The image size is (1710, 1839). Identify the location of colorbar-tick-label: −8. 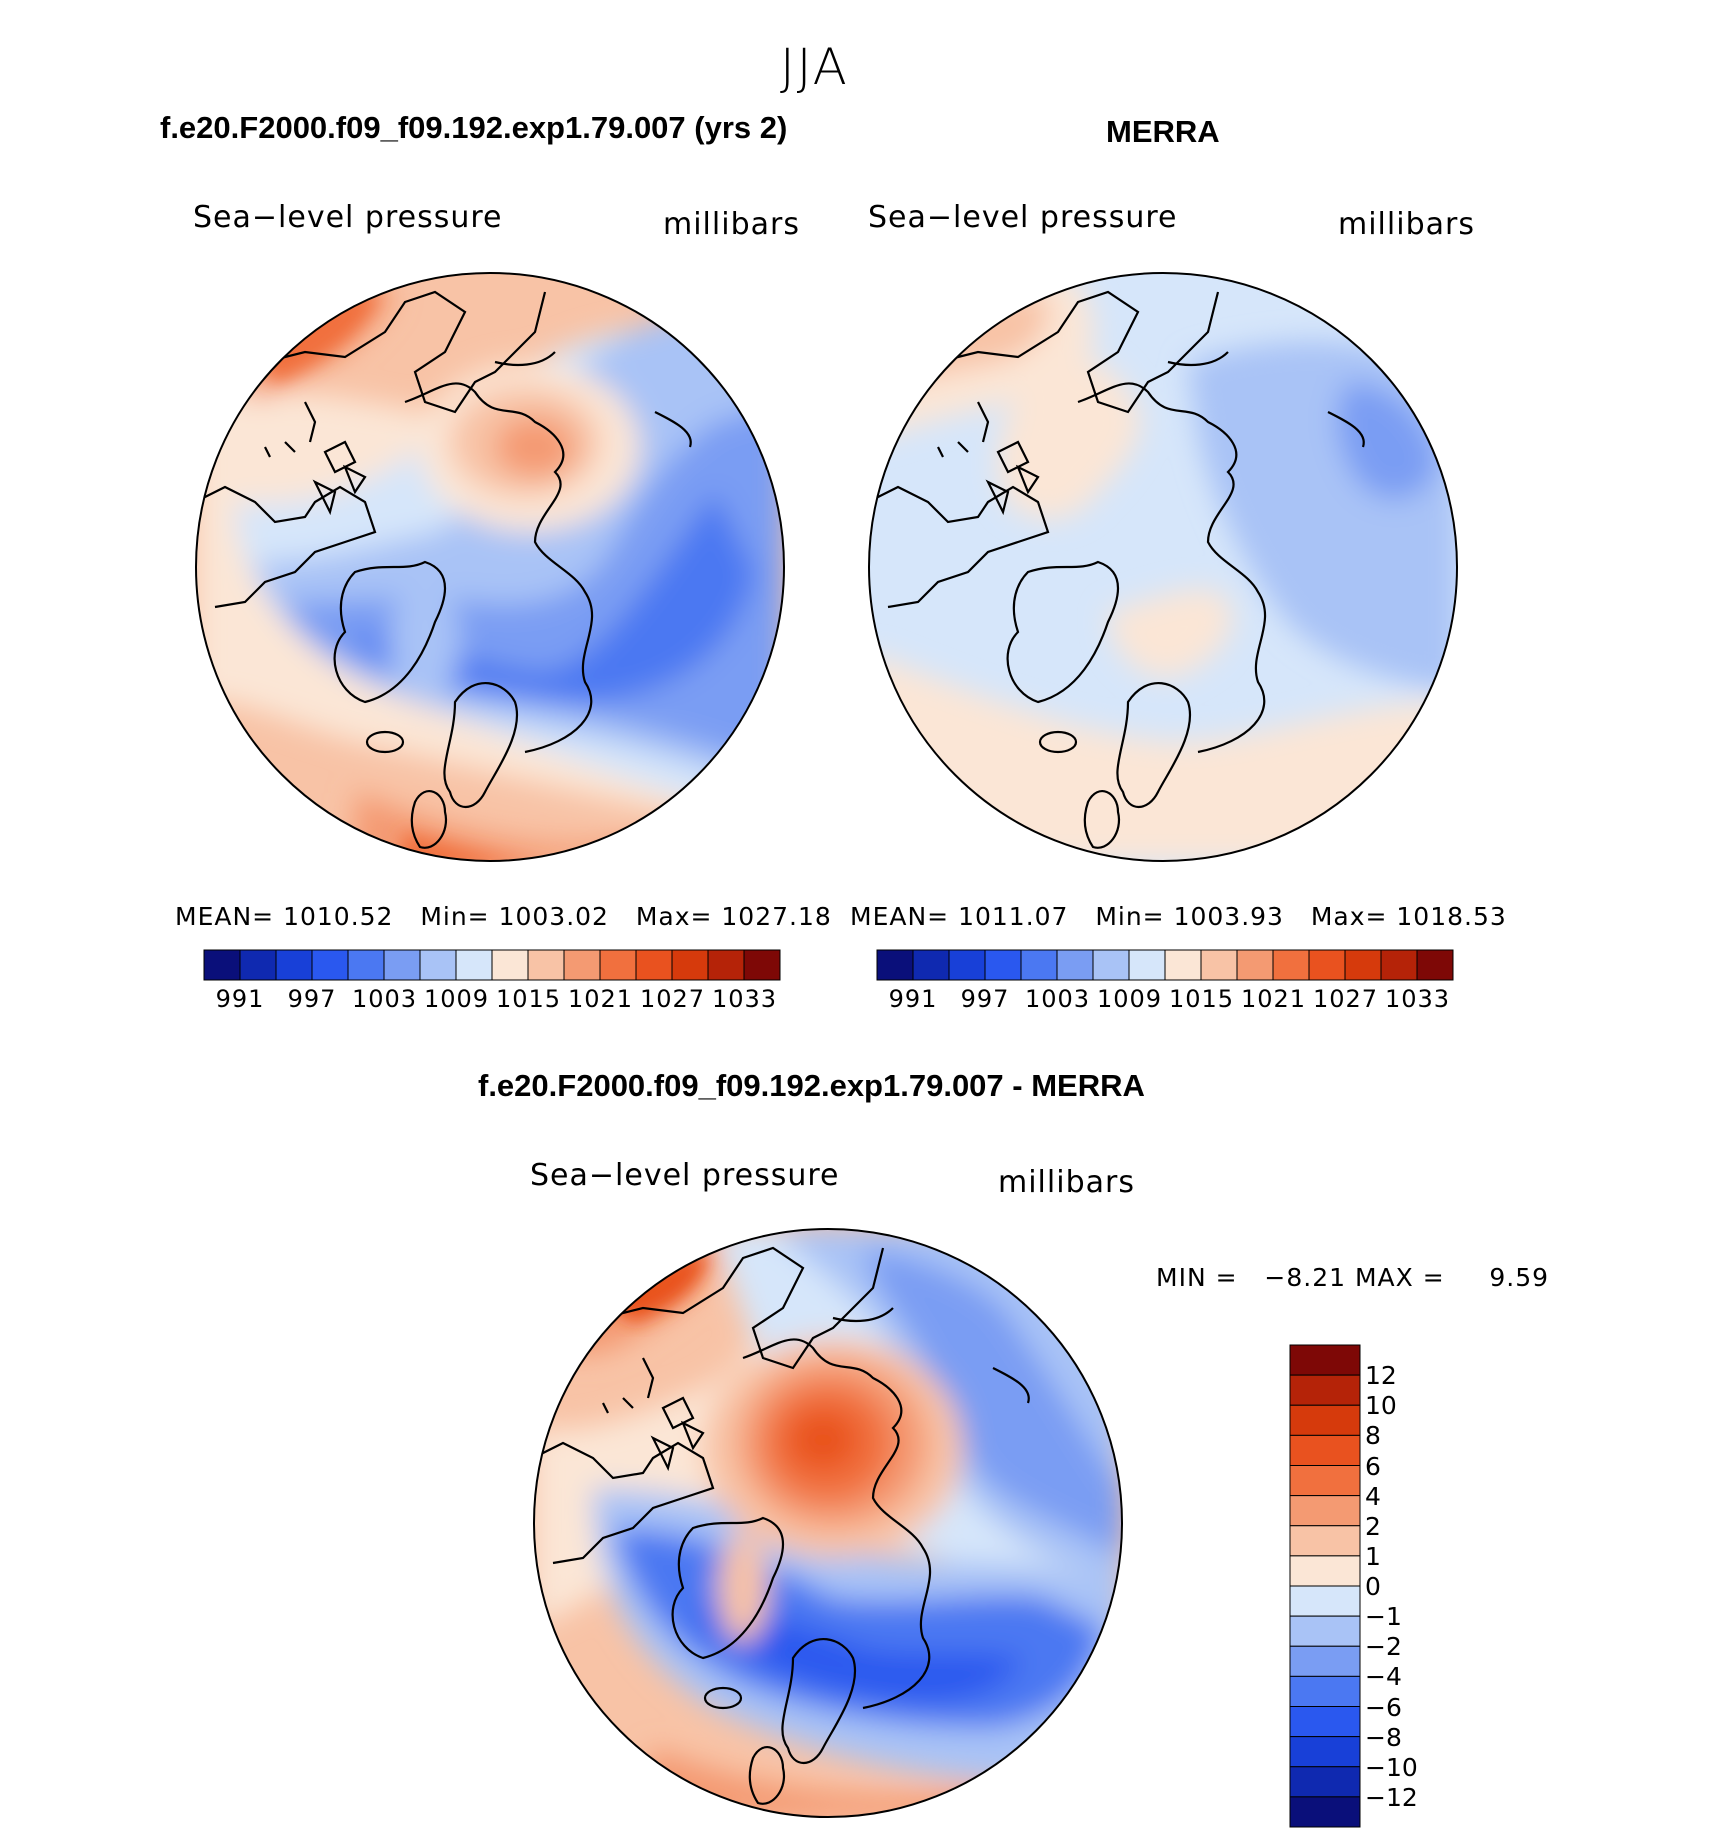
(1383, 1737).